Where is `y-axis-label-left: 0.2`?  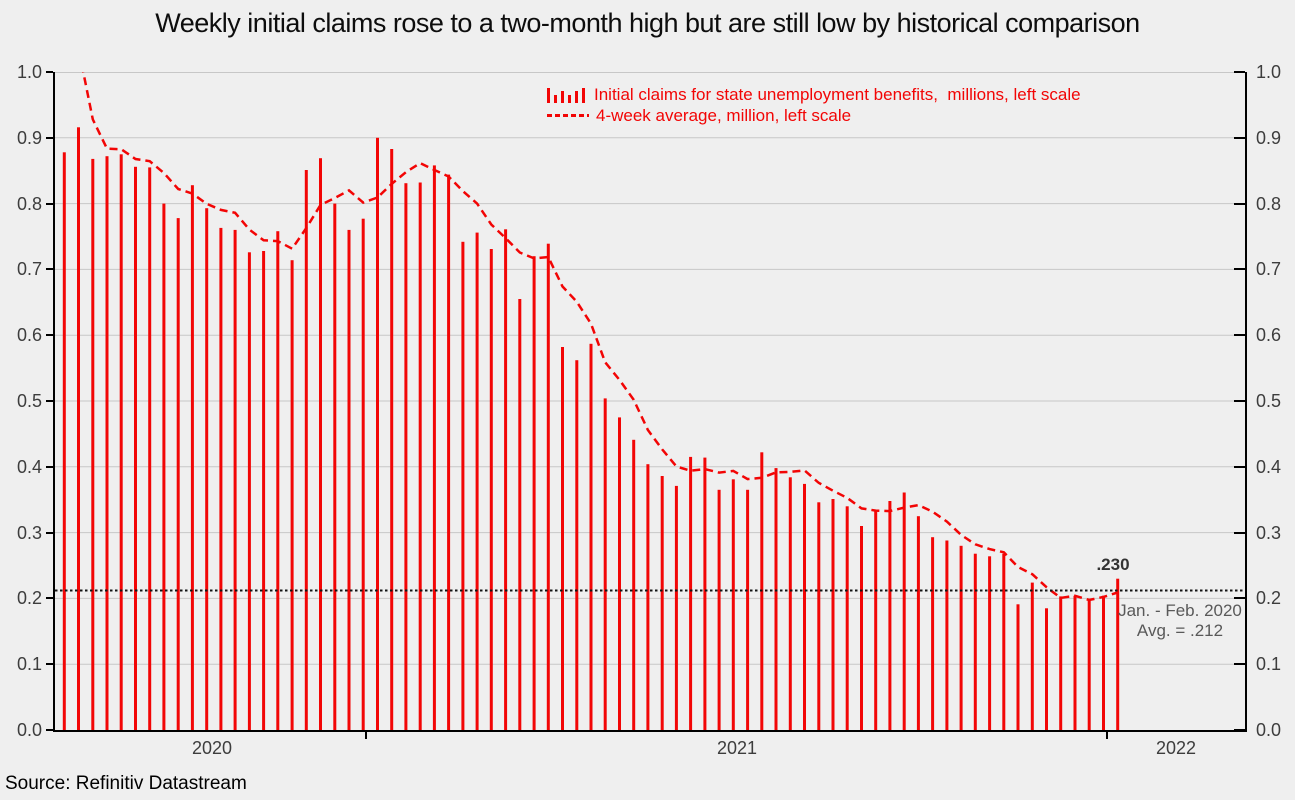 y-axis-label-left: 0.2 is located at coordinates (29, 598).